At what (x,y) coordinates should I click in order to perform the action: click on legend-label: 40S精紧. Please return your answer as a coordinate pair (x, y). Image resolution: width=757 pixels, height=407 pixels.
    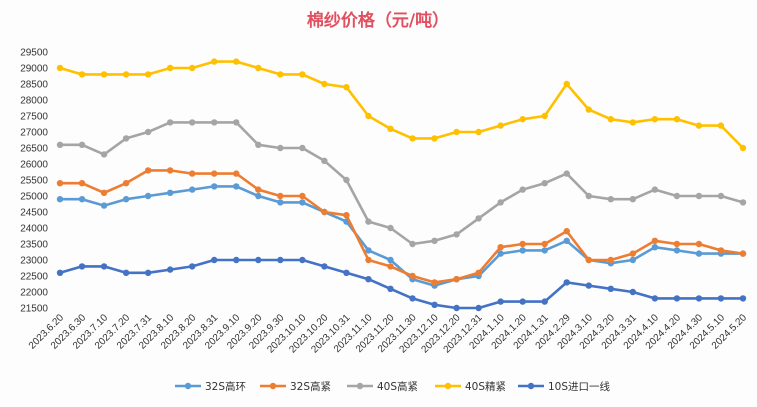
    Looking at the image, I should click on (485, 386).